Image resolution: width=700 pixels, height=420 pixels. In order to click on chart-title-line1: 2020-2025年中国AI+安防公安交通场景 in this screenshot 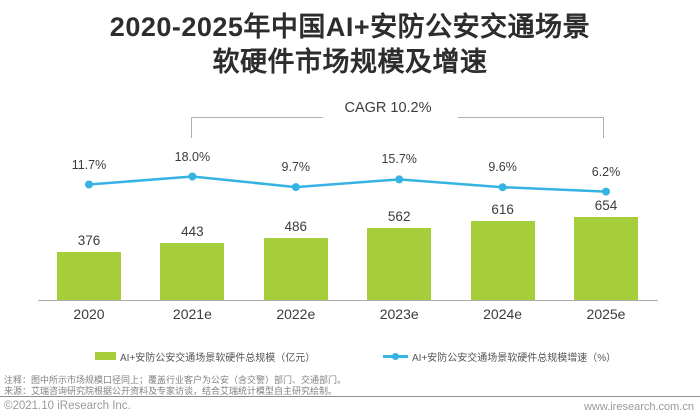, I will do `click(350, 27)`.